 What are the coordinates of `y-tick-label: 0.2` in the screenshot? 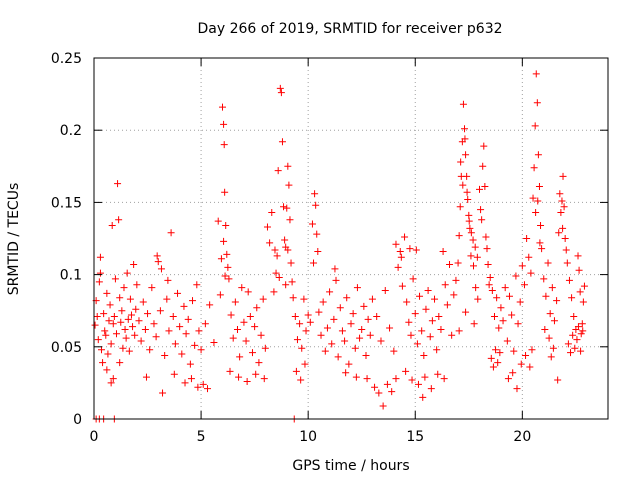 It's located at (71, 131).